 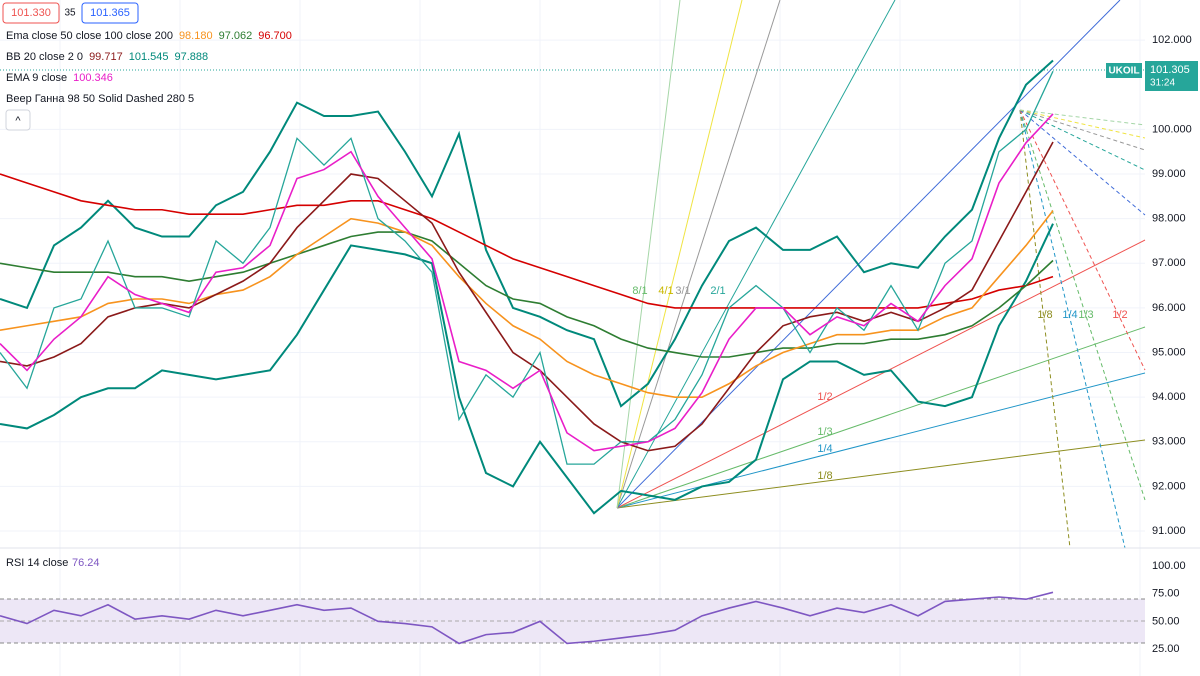 I want to click on bid-box, so click(x=31, y=13).